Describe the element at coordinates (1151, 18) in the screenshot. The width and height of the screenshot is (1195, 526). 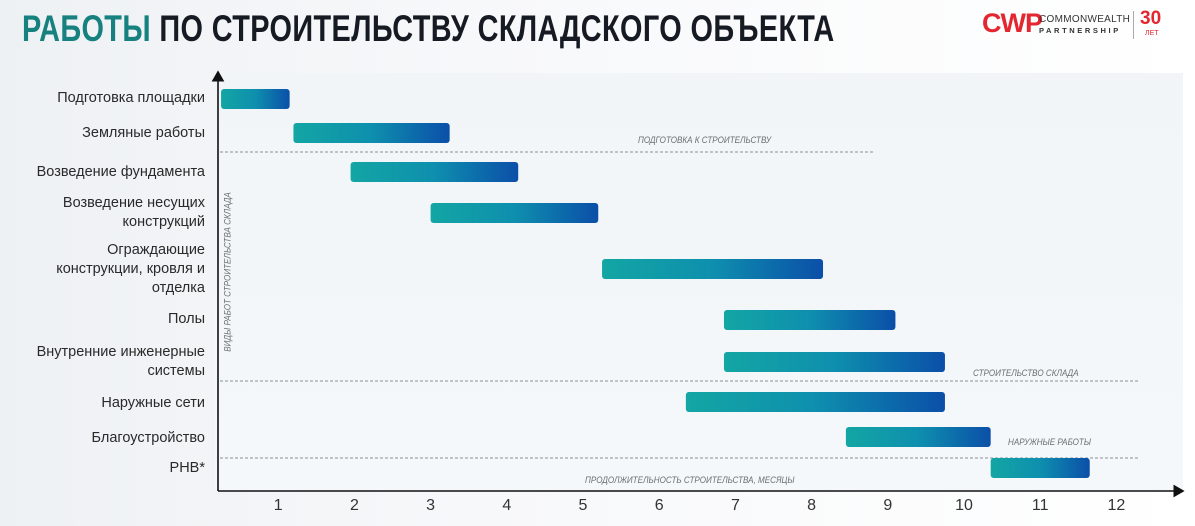
I see `logo-years: 30` at that location.